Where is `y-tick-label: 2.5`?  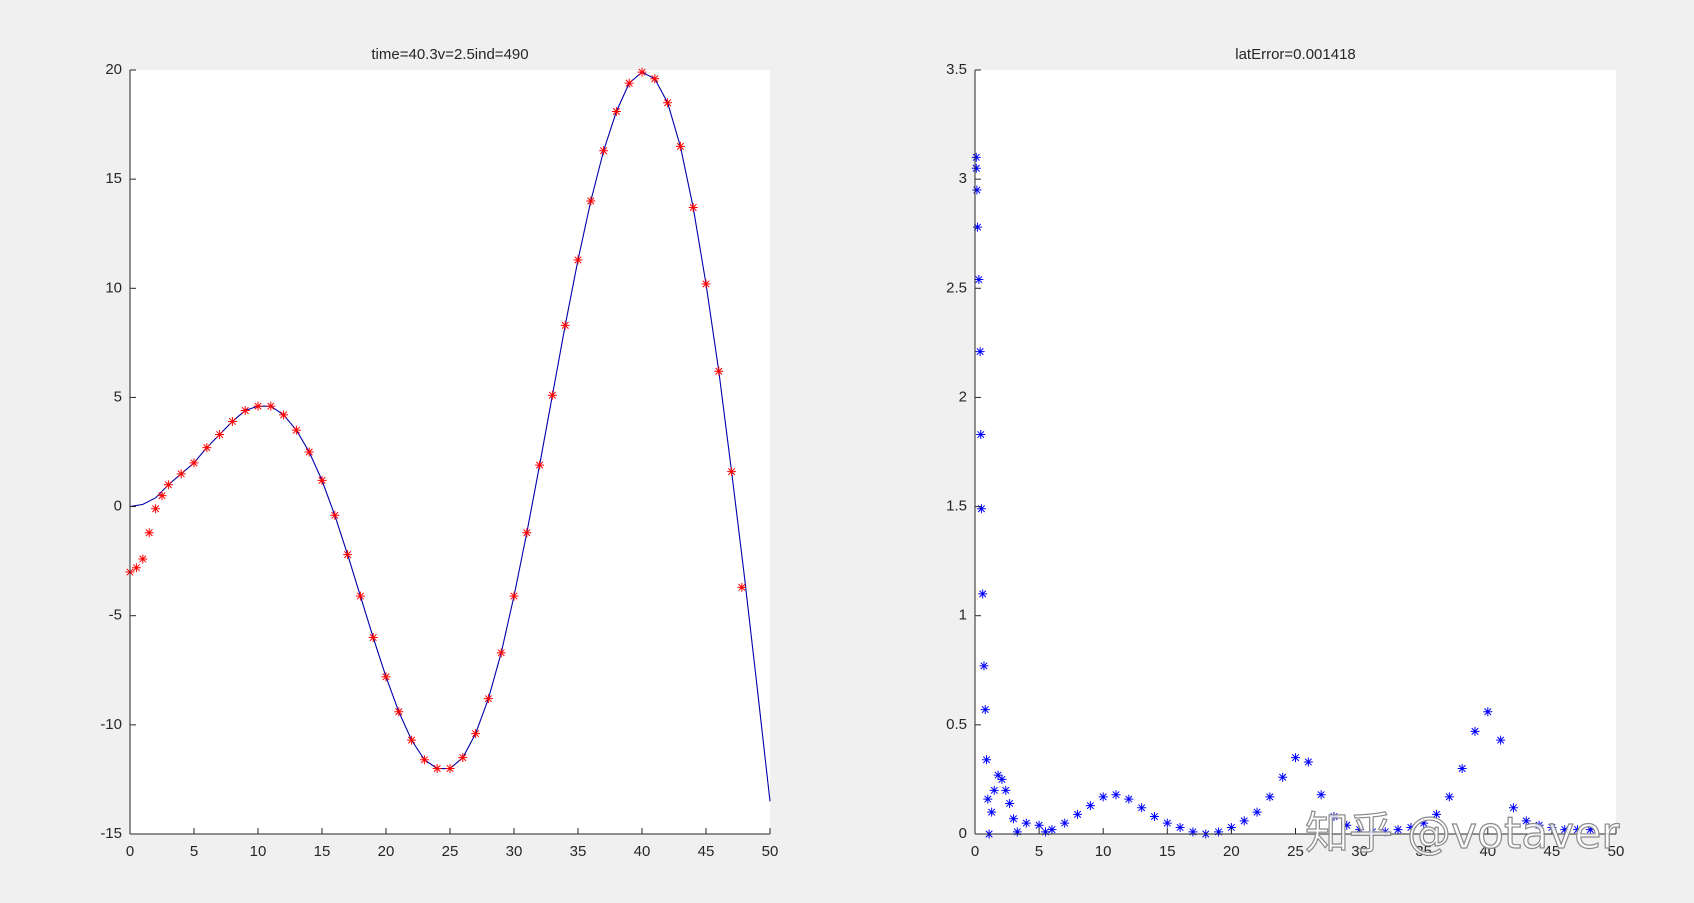 y-tick-label: 2.5 is located at coordinates (956, 287).